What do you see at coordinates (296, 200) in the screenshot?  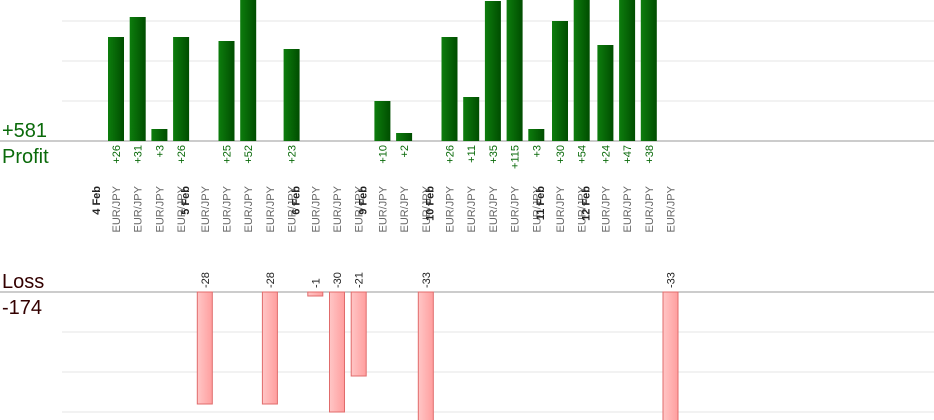 I see `date-label: 6 Feb` at bounding box center [296, 200].